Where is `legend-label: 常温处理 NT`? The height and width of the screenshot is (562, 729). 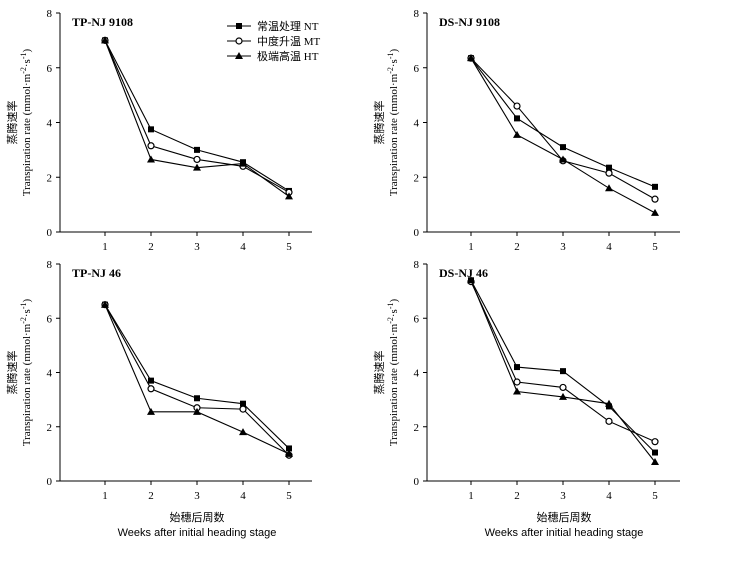 legend-label: 常温处理 NT is located at coordinates (288, 26).